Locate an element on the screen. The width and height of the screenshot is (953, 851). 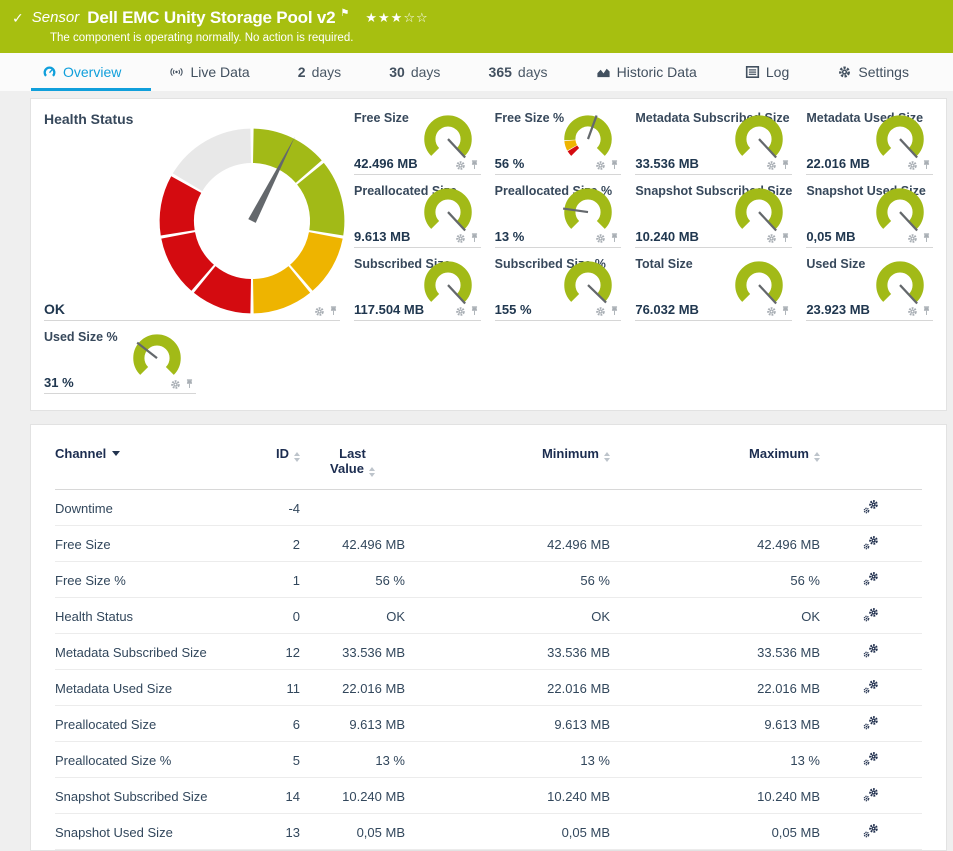
channel-gauge-tile: Metadata Used Size 22.016 MB is located at coordinates (869, 139).